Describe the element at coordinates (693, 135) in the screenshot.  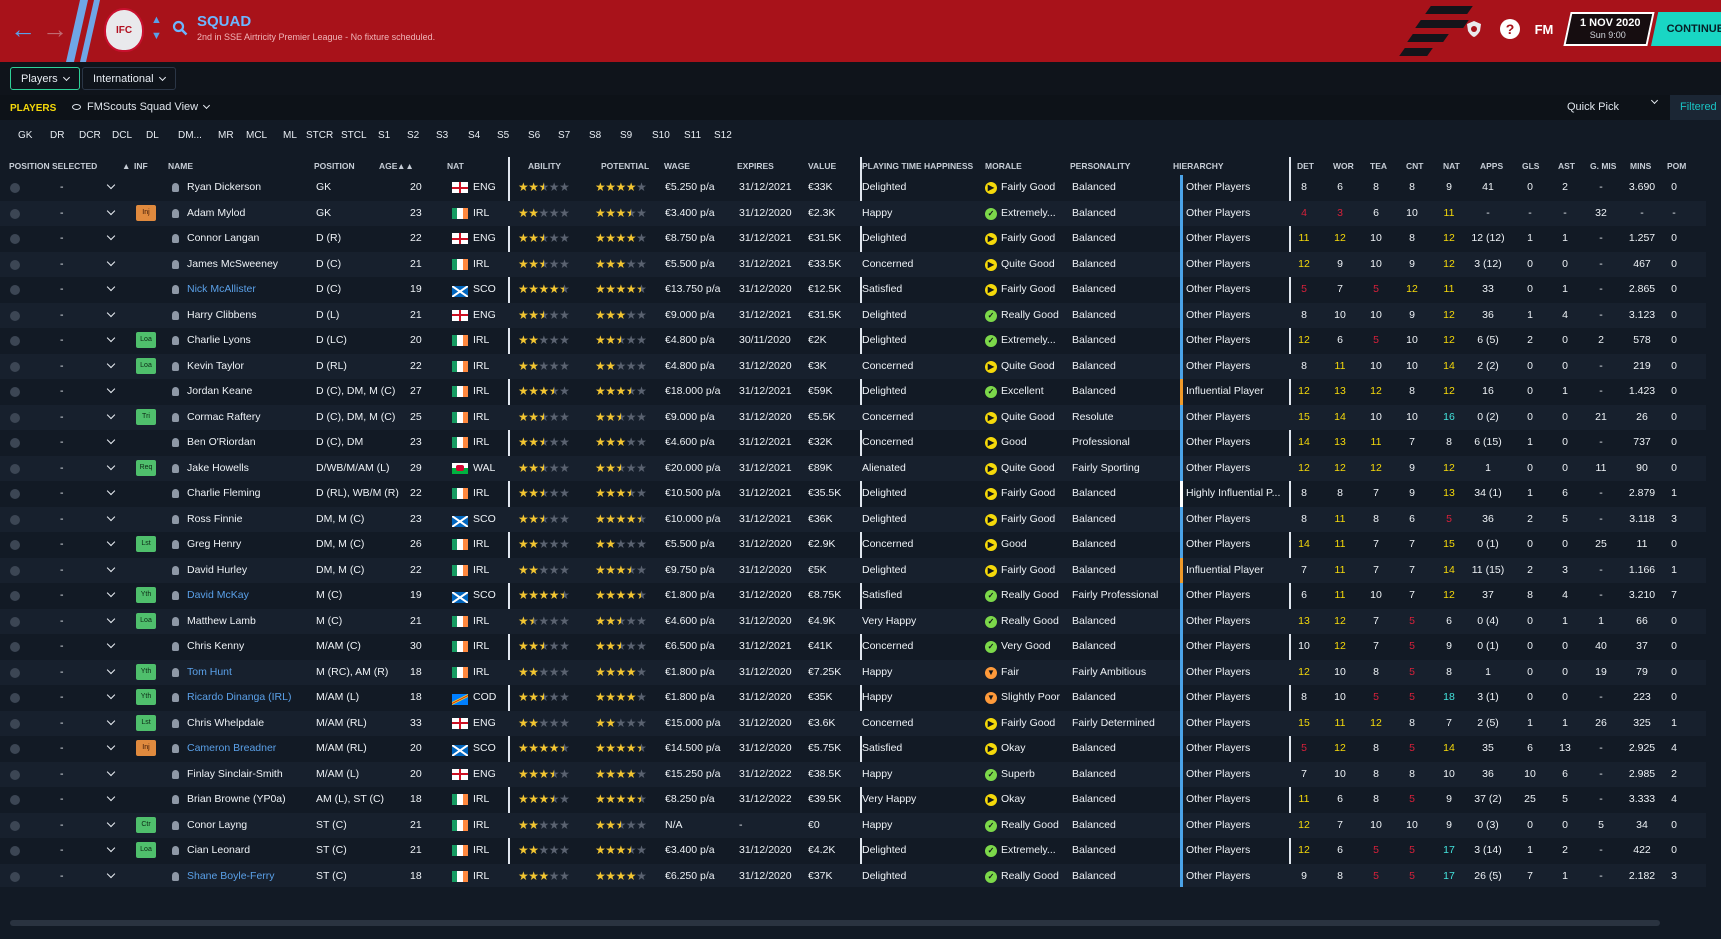
I see `position-filter-button: S11` at that location.